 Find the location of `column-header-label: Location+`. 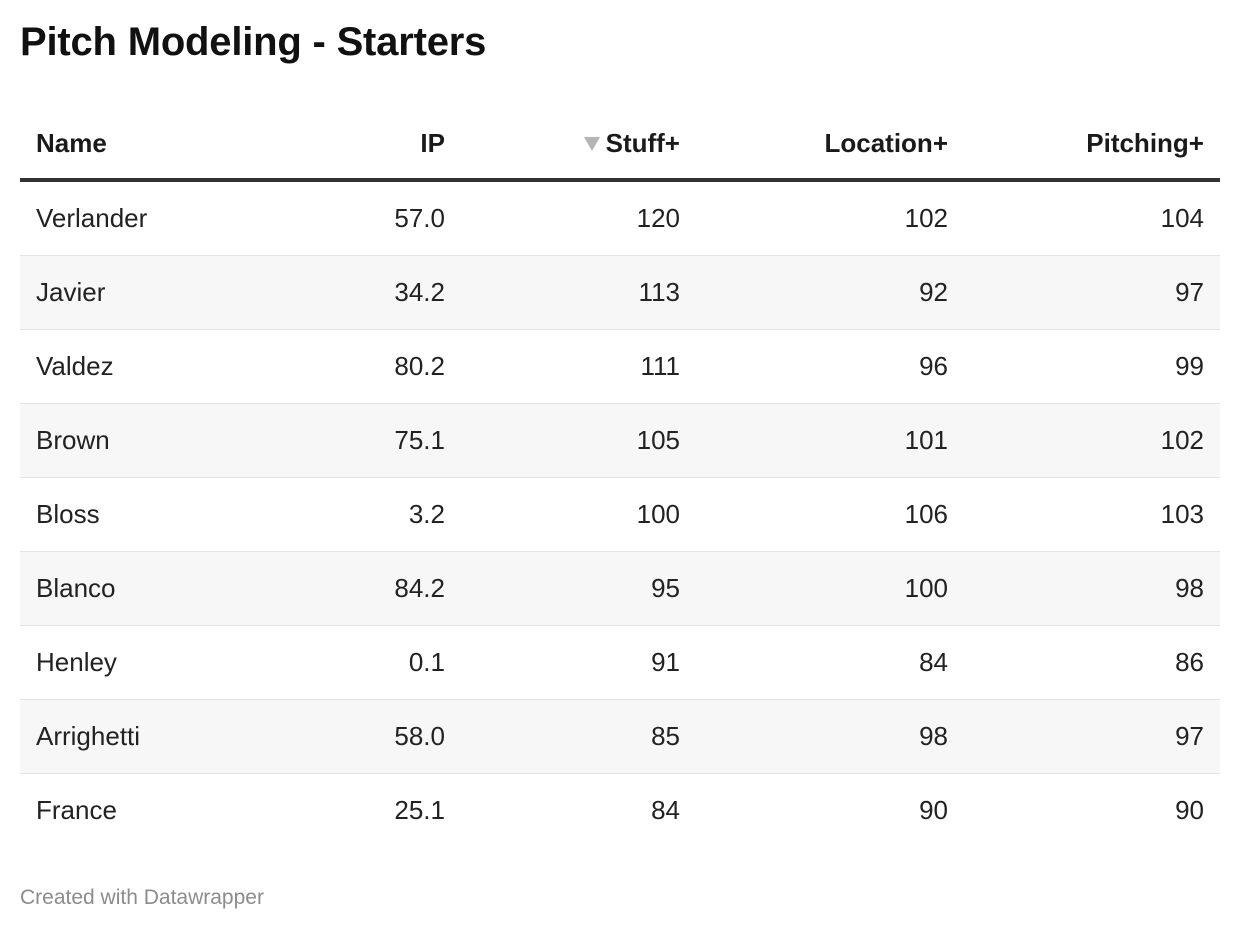

column-header-label: Location+ is located at coordinates (886, 142).